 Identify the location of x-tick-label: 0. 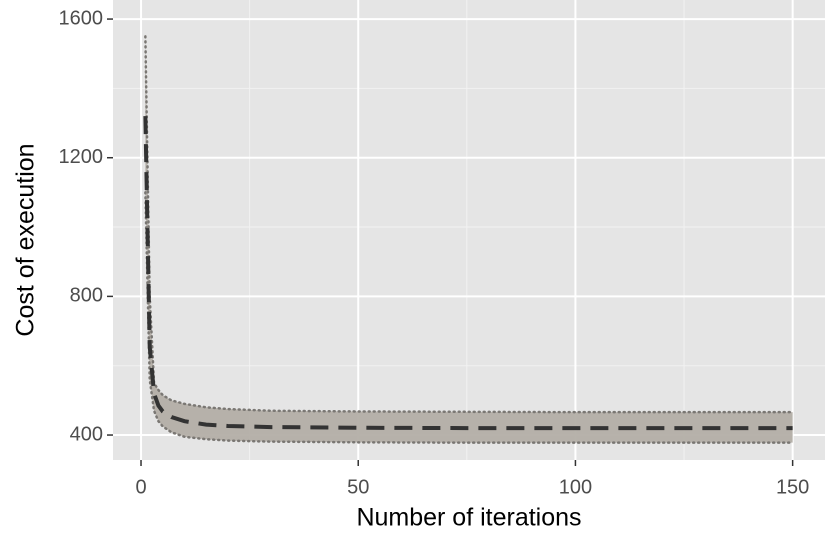
(140, 487).